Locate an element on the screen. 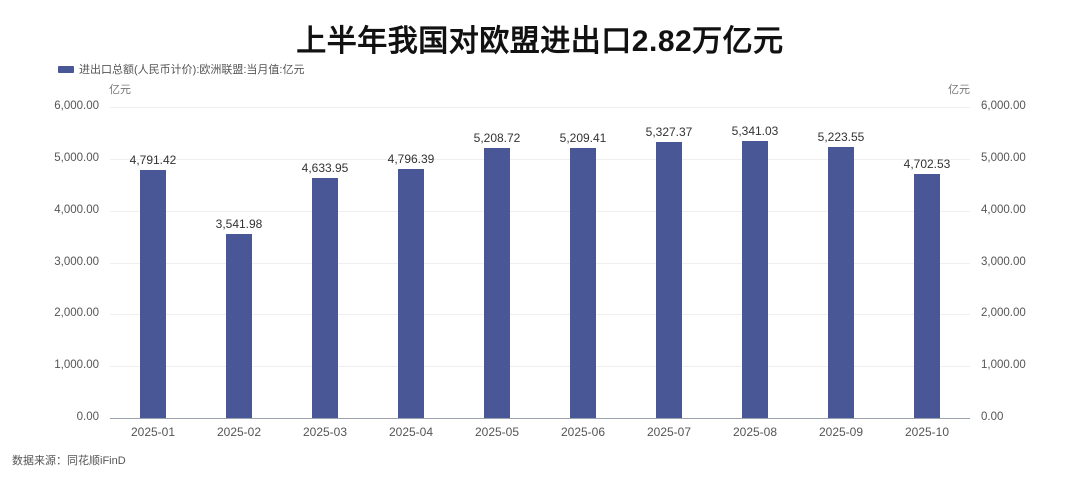  left-y-tick-label: 0.00 is located at coordinates (87, 417).